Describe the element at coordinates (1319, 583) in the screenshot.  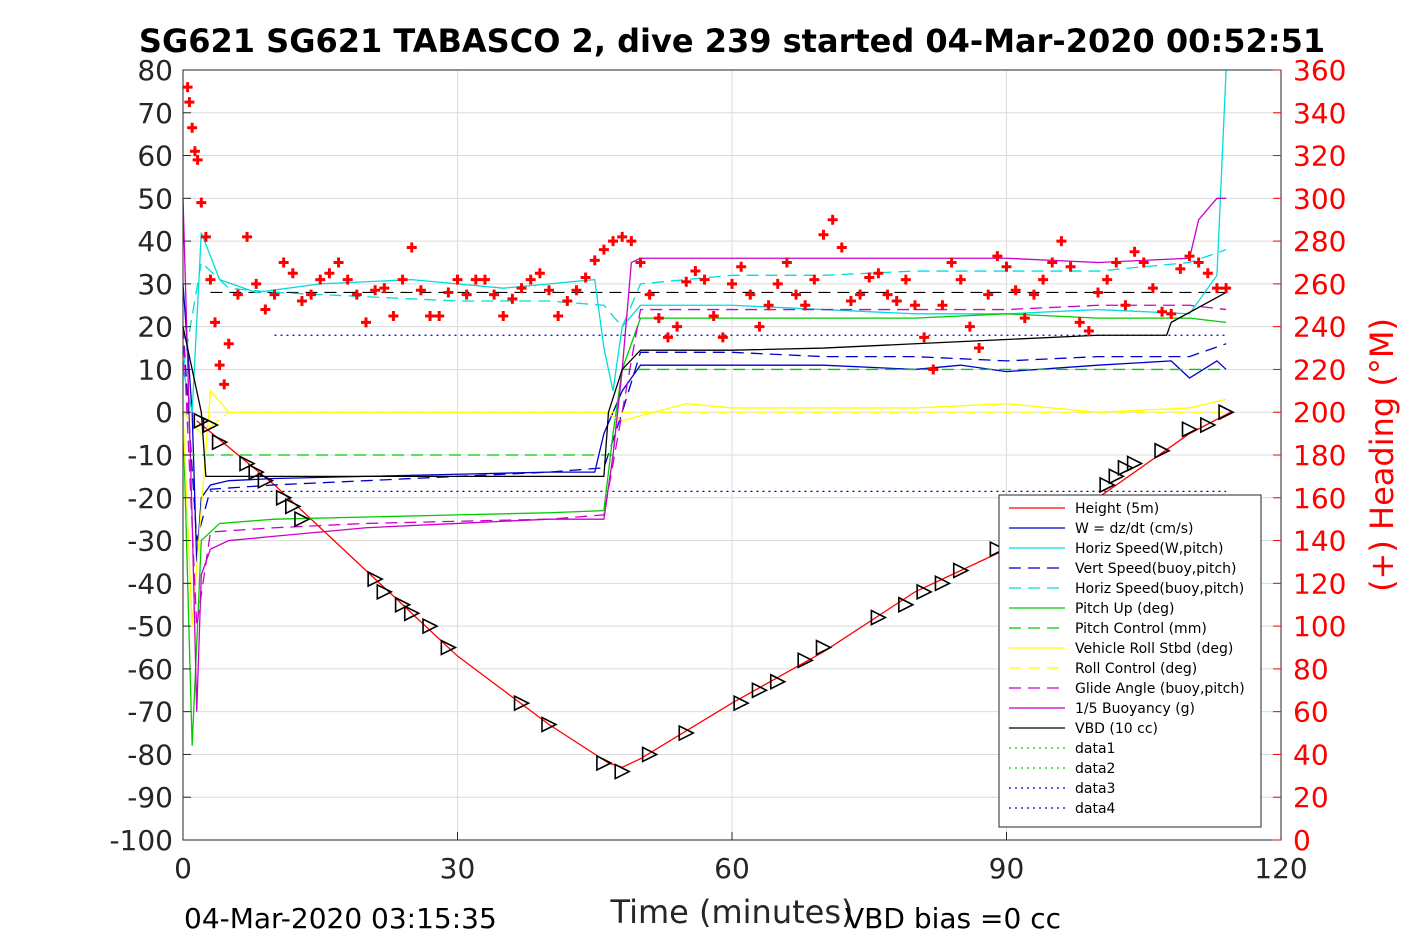
I see `right-tick-label: 120` at that location.